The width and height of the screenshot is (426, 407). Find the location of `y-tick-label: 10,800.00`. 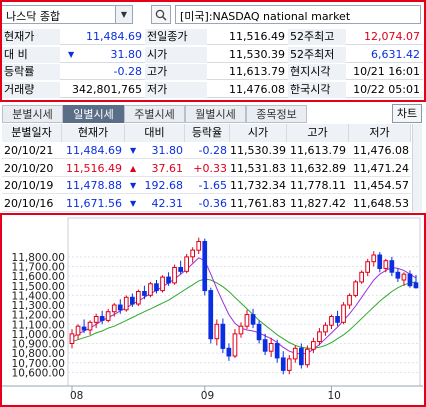

y-tick-label: 10,800.00 is located at coordinates (38, 354).